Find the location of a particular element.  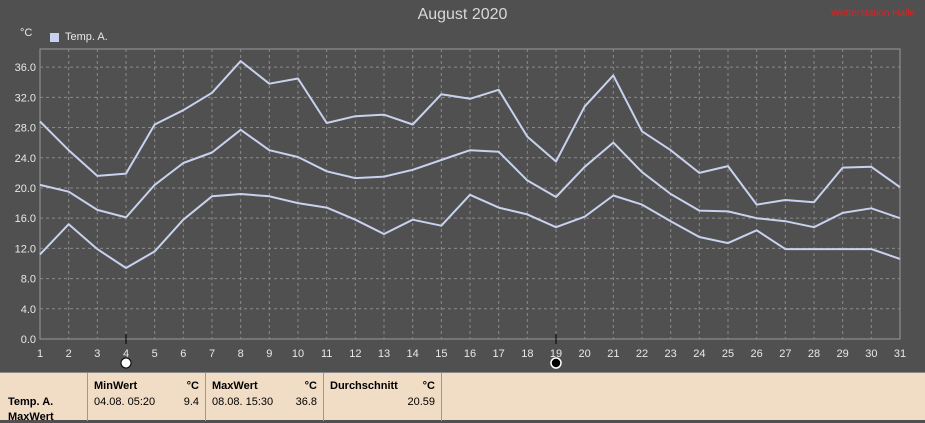

x-tick-label: 14 is located at coordinates (413, 354).